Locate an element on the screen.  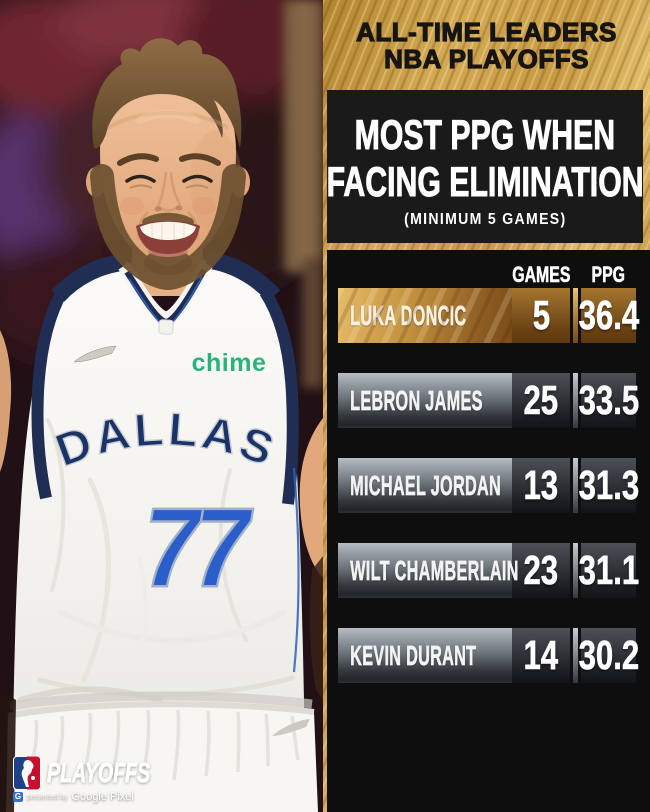
player-name-cell: LEBRON JAMES is located at coordinates (425, 400).